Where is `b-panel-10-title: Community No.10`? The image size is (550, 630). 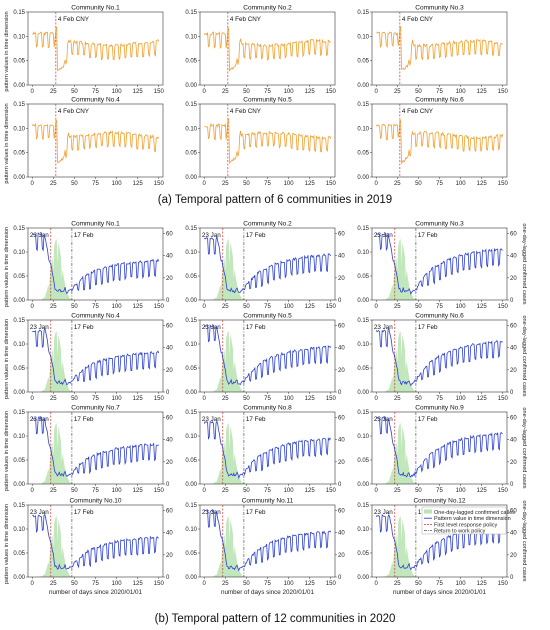 b-panel-10-title: Community No.10 is located at coordinates (95, 501).